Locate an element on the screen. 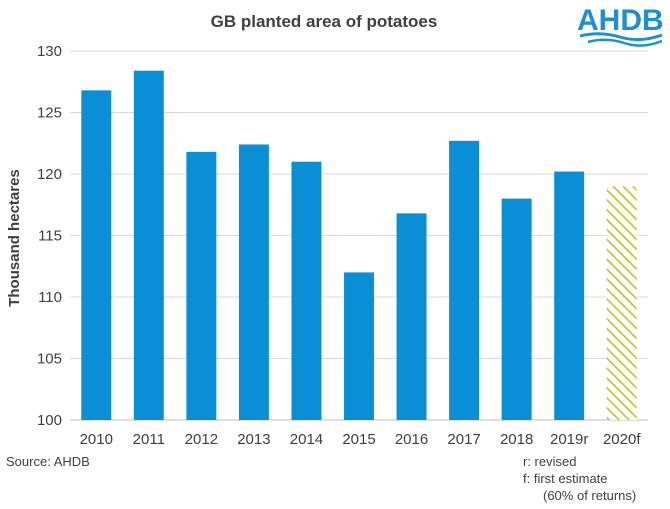 The height and width of the screenshot is (509, 670). x-tick-label: 2017 is located at coordinates (463, 439).